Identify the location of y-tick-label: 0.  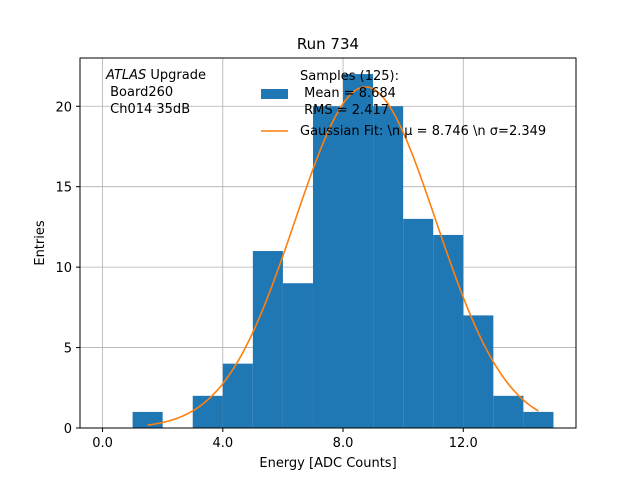
(68, 429).